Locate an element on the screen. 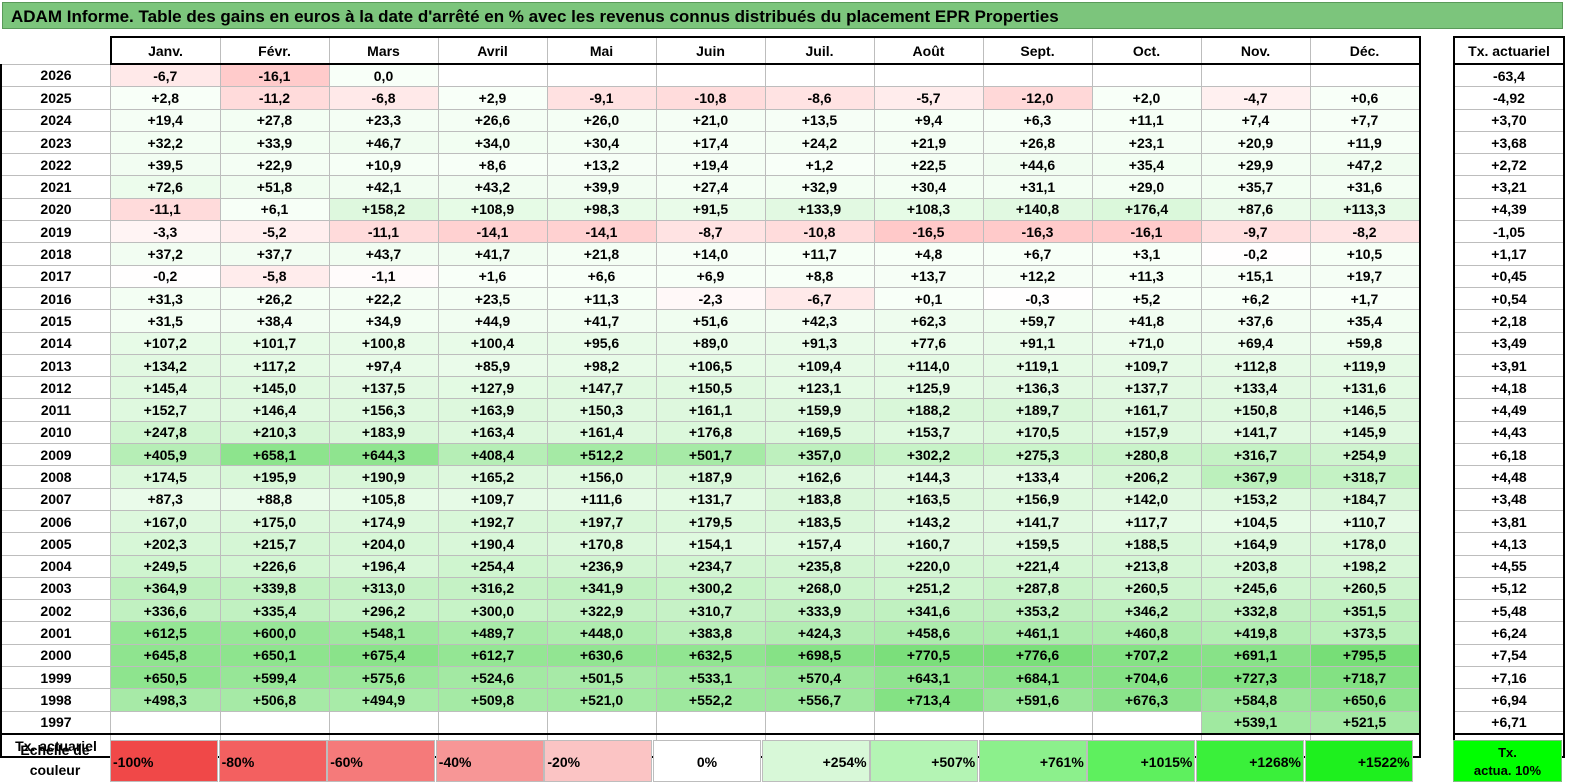 The width and height of the screenshot is (1571, 783). value-cell: +650,6 is located at coordinates (1365, 700).